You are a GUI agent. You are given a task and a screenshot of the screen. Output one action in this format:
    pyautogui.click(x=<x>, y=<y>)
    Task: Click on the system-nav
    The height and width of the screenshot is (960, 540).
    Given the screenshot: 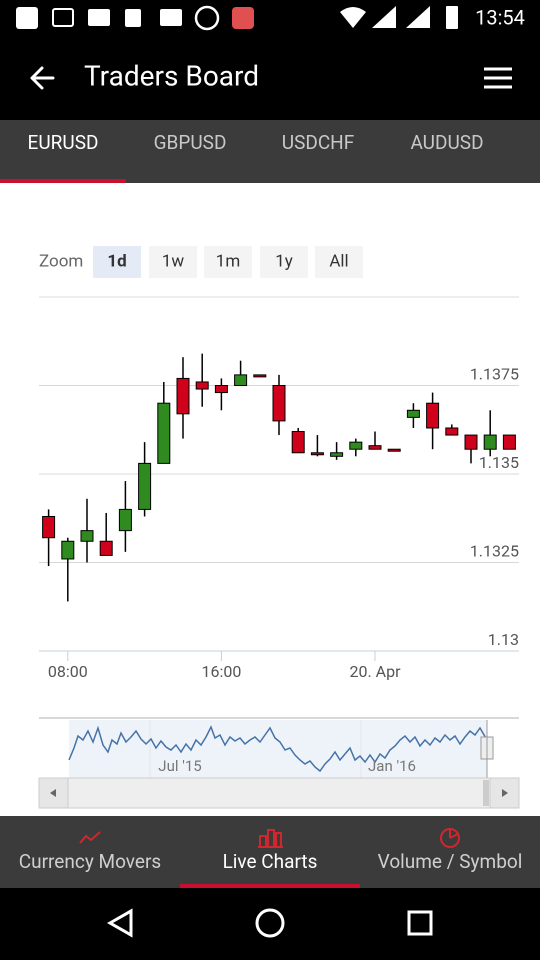 What is the action you would take?
    pyautogui.click(x=270, y=924)
    